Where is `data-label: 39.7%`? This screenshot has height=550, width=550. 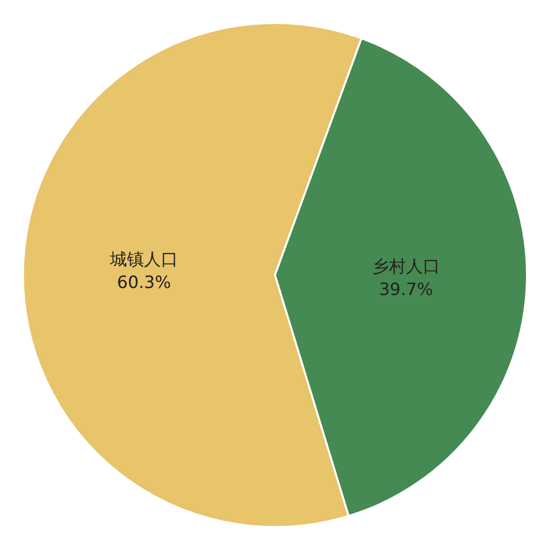 data-label: 39.7% is located at coordinates (405, 290).